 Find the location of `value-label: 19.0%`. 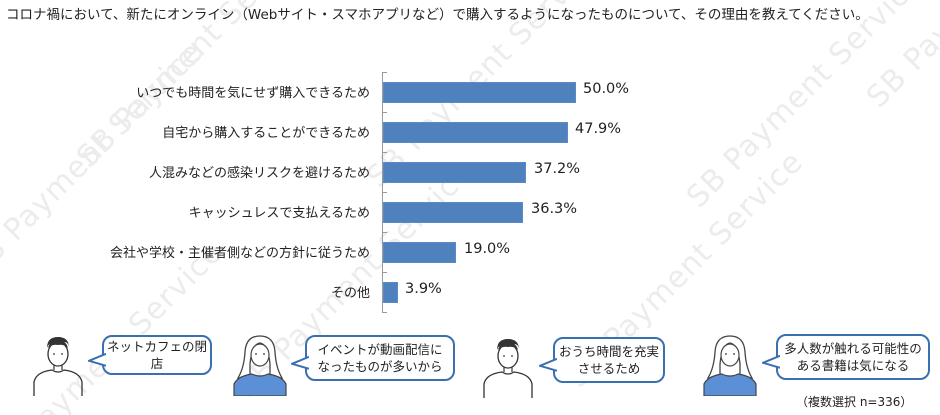

value-label: 19.0% is located at coordinates (487, 249).